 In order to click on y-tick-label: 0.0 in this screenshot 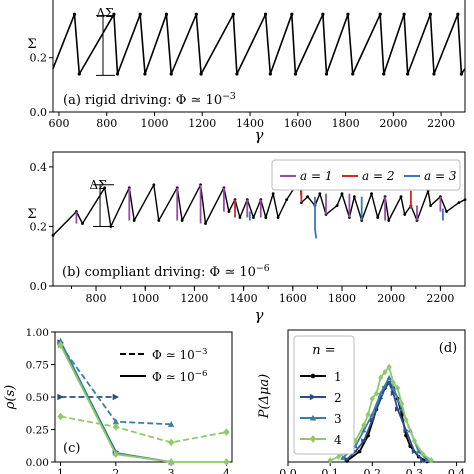, I will do `click(39, 112)`.